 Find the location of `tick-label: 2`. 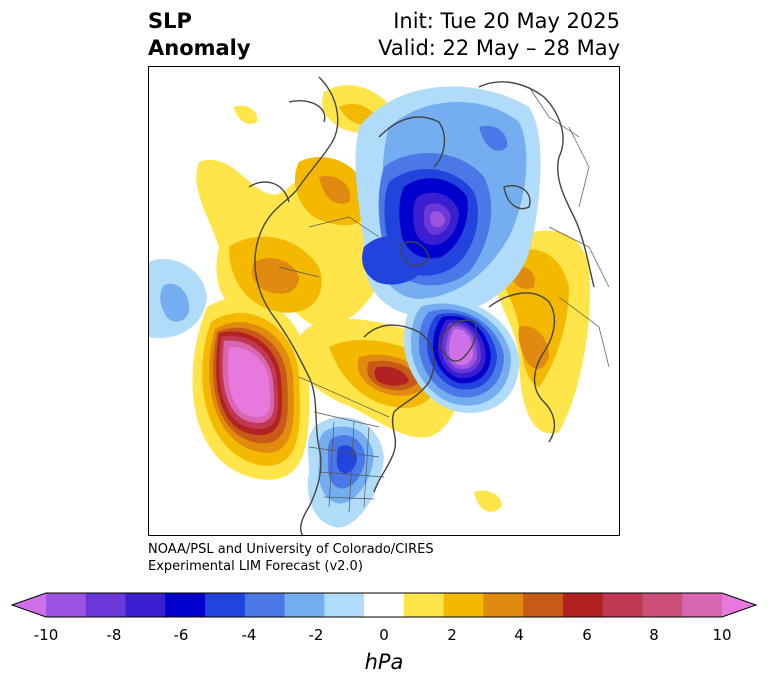

tick-label: 2 is located at coordinates (452, 635).